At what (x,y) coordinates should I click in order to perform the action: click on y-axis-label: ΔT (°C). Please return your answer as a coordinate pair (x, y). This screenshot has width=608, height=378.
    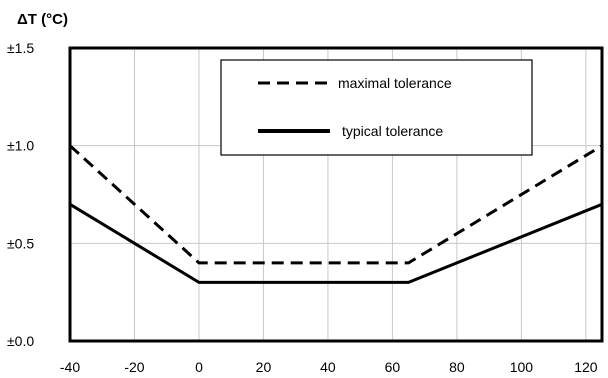
    Looking at the image, I should click on (42, 19).